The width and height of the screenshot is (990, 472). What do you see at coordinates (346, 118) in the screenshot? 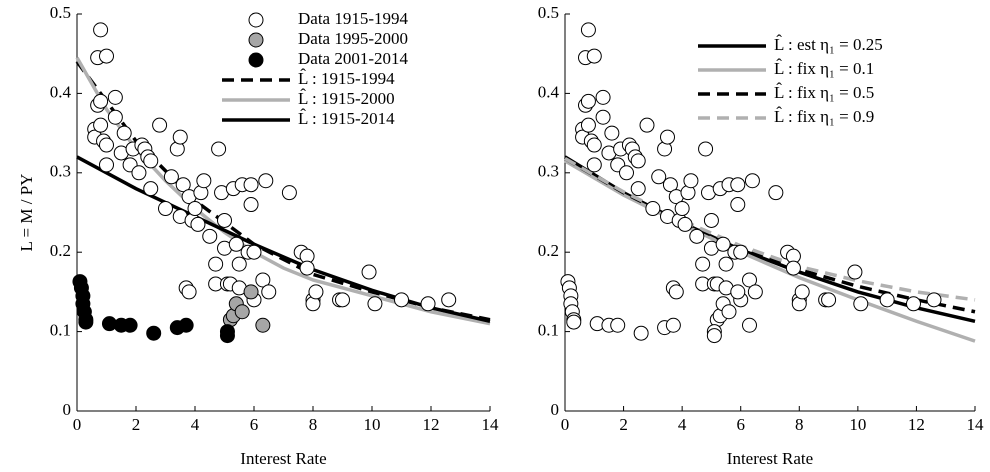
I see `legend-label: L̂ : 1915-2014` at bounding box center [346, 118].